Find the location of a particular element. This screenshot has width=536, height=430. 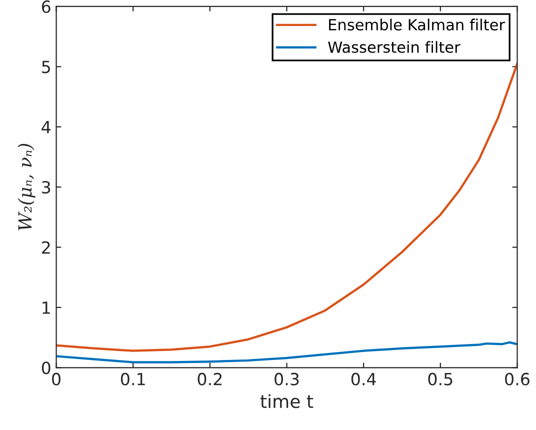

legend-label: Wasserstein filter is located at coordinates (394, 47).